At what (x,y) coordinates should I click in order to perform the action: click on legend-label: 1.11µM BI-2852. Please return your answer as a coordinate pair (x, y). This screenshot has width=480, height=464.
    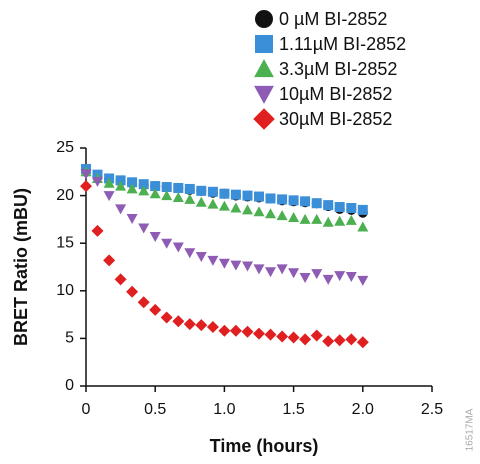
    Looking at the image, I should click on (342, 44).